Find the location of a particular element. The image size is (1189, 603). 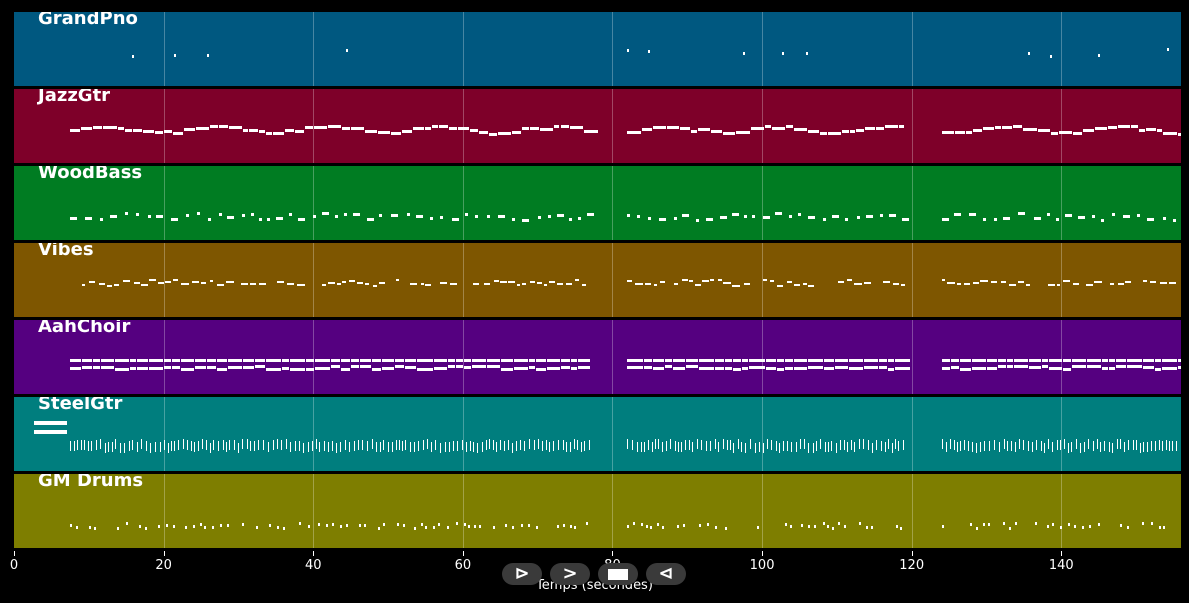

x-tick-label: 100 is located at coordinates (762, 565).